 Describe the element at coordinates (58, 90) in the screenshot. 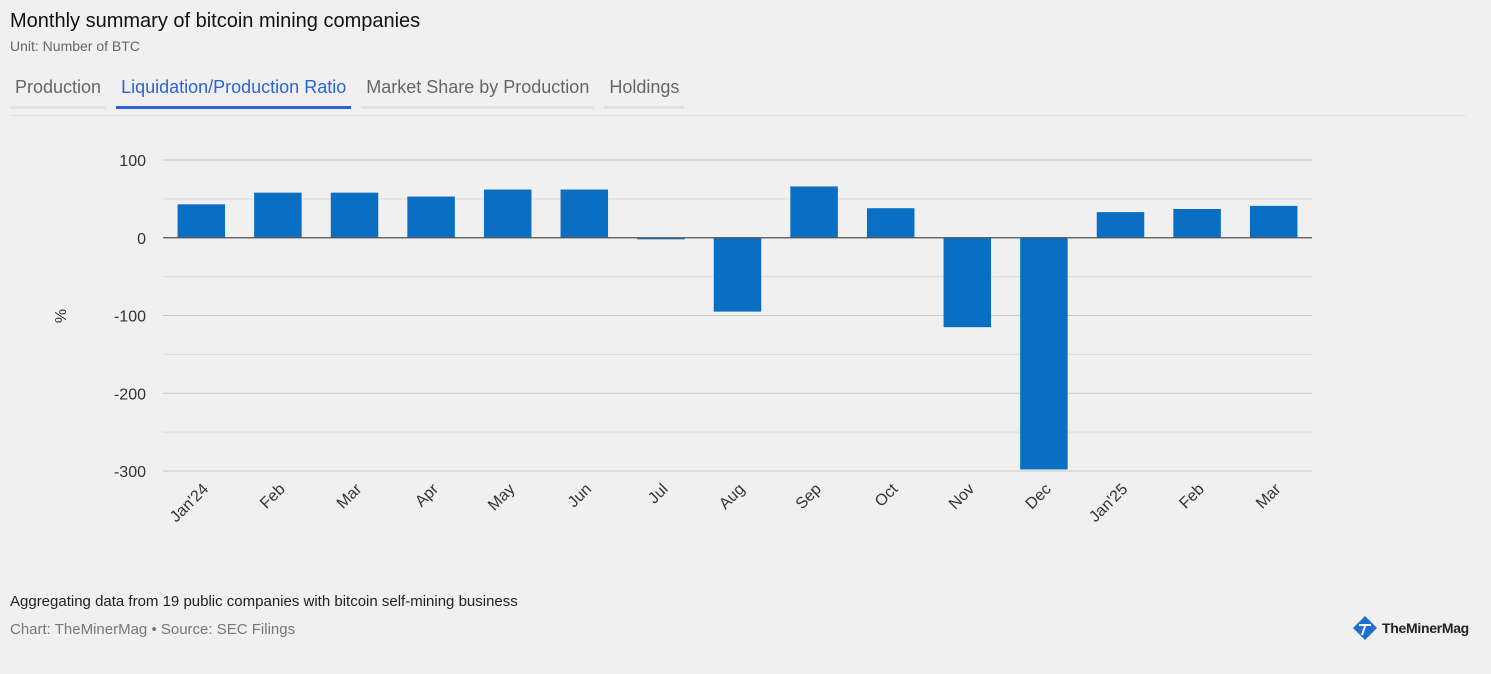

I see `tab-production: Production` at that location.